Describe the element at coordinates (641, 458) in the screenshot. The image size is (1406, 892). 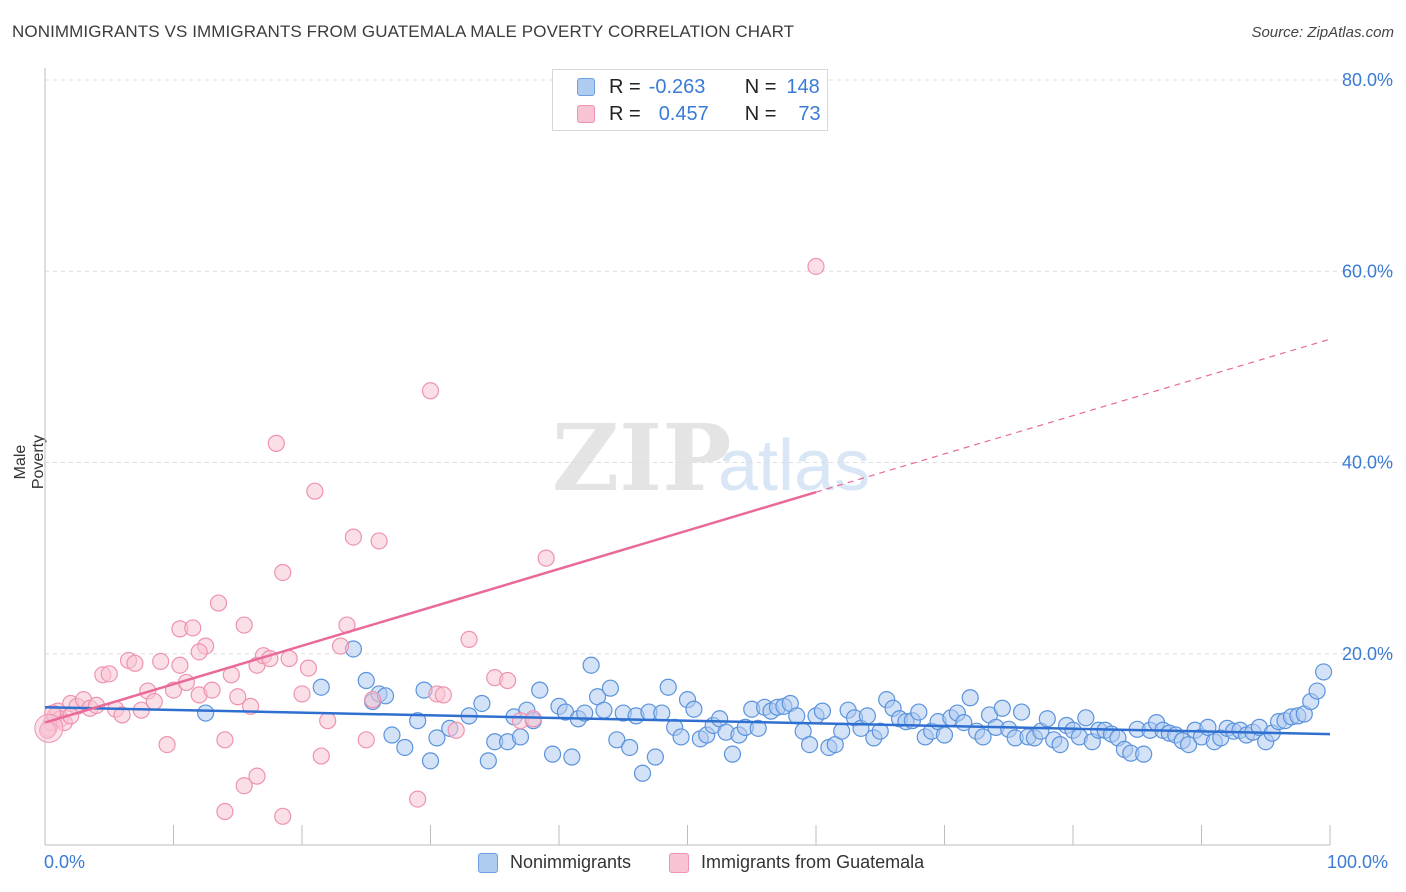
I see `watermark-zip: ZIP` at that location.